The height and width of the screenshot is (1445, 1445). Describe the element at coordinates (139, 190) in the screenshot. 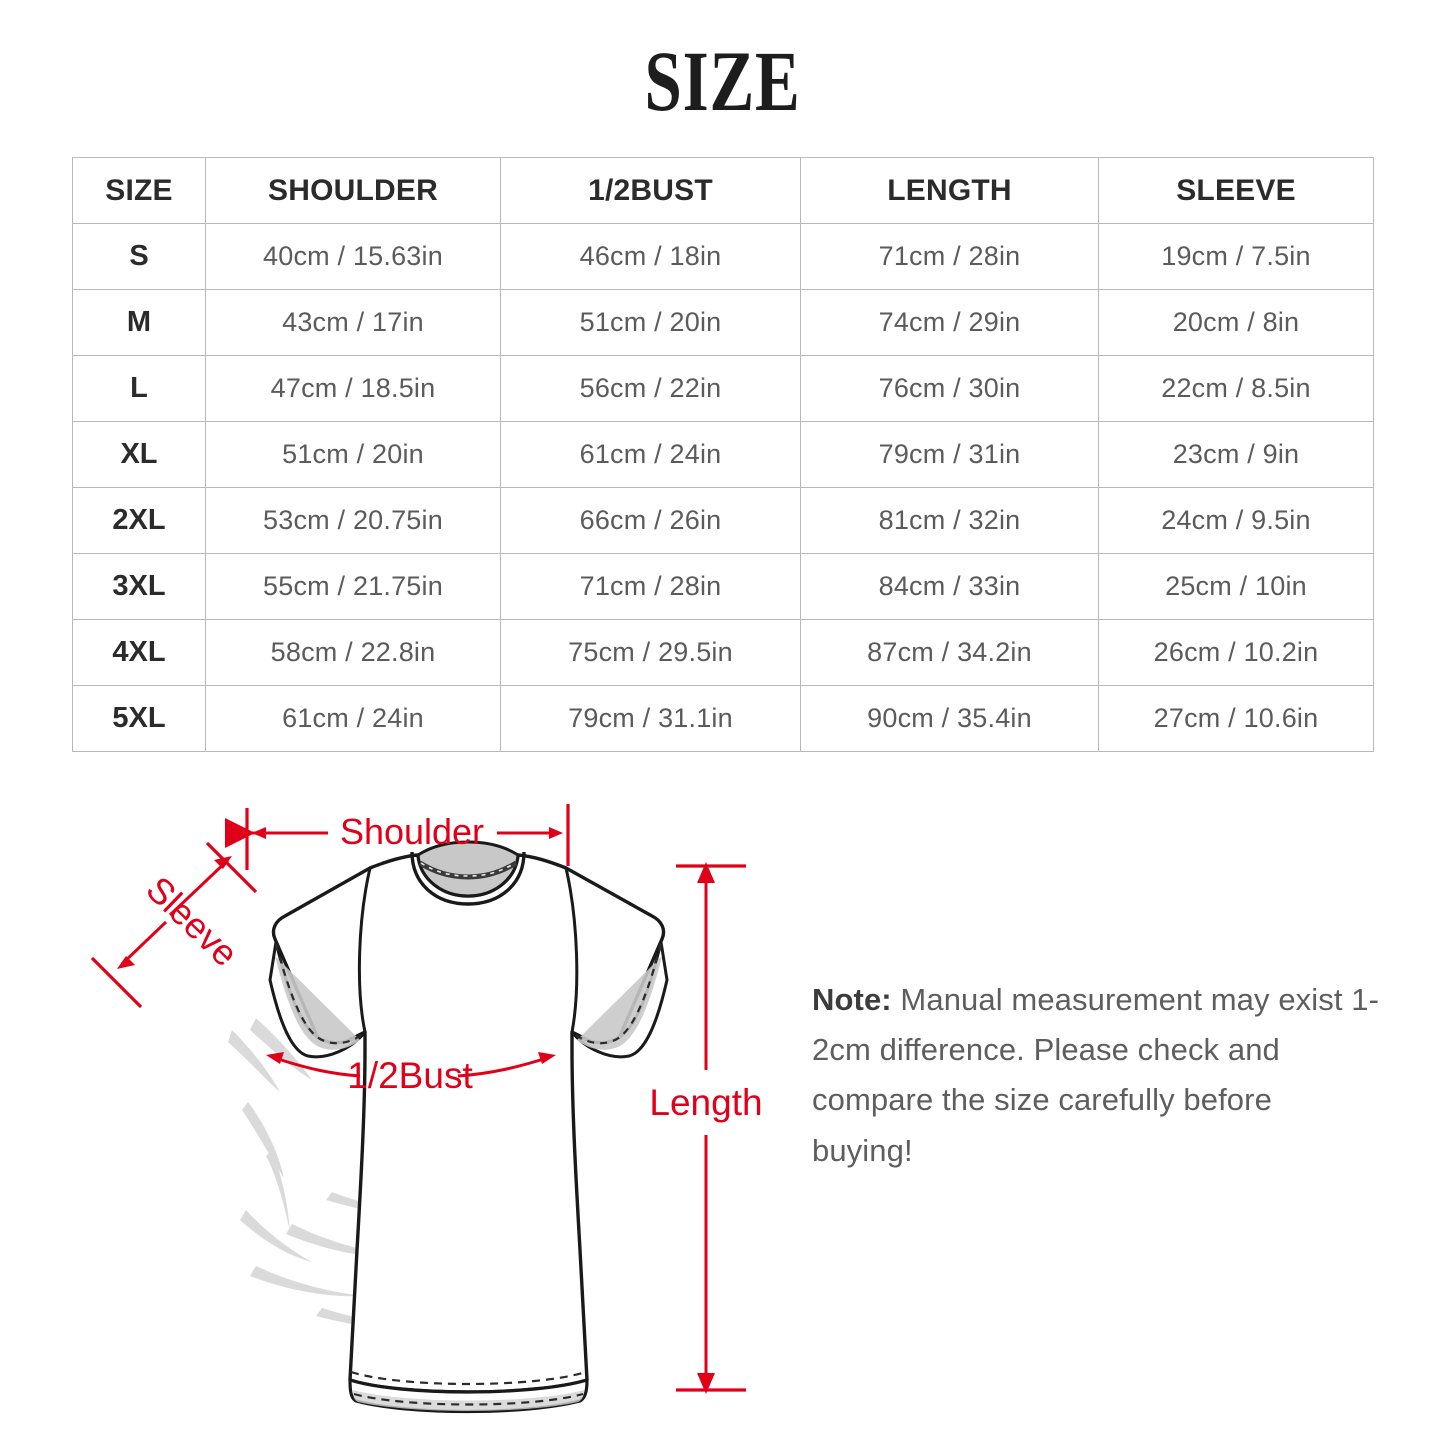

I see `column-header-size: SIZE` at that location.